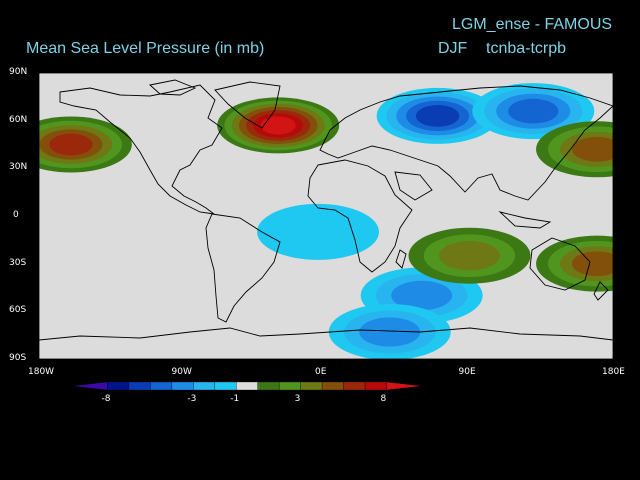  Describe the element at coordinates (413, 186) in the screenshot. I see `coastline-arabia` at that location.